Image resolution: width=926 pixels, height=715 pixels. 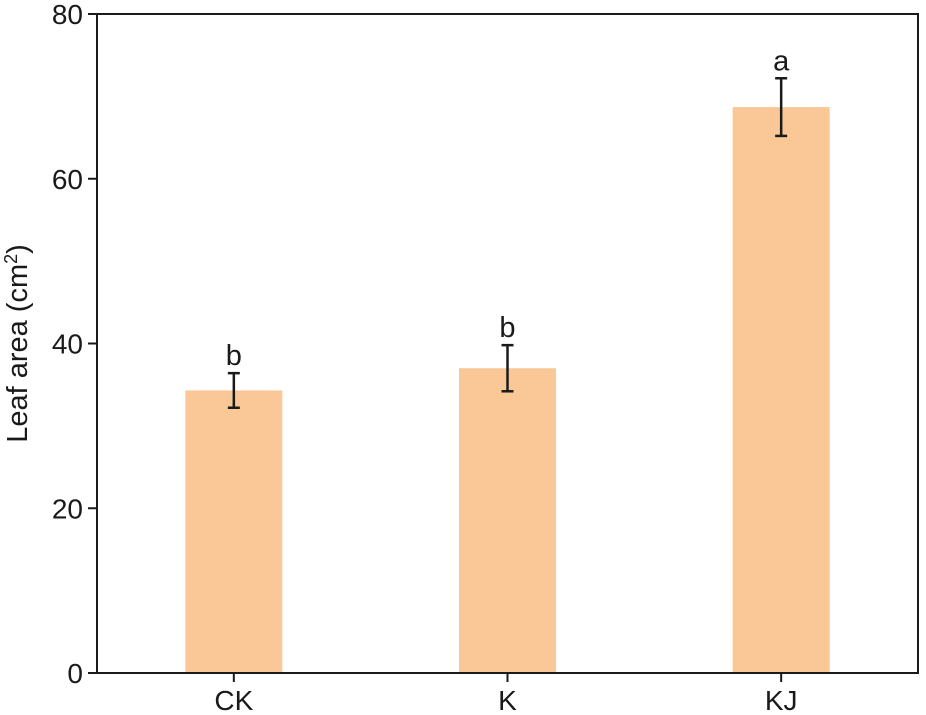 What do you see at coordinates (507, 520) in the screenshot?
I see `bar-k` at bounding box center [507, 520].